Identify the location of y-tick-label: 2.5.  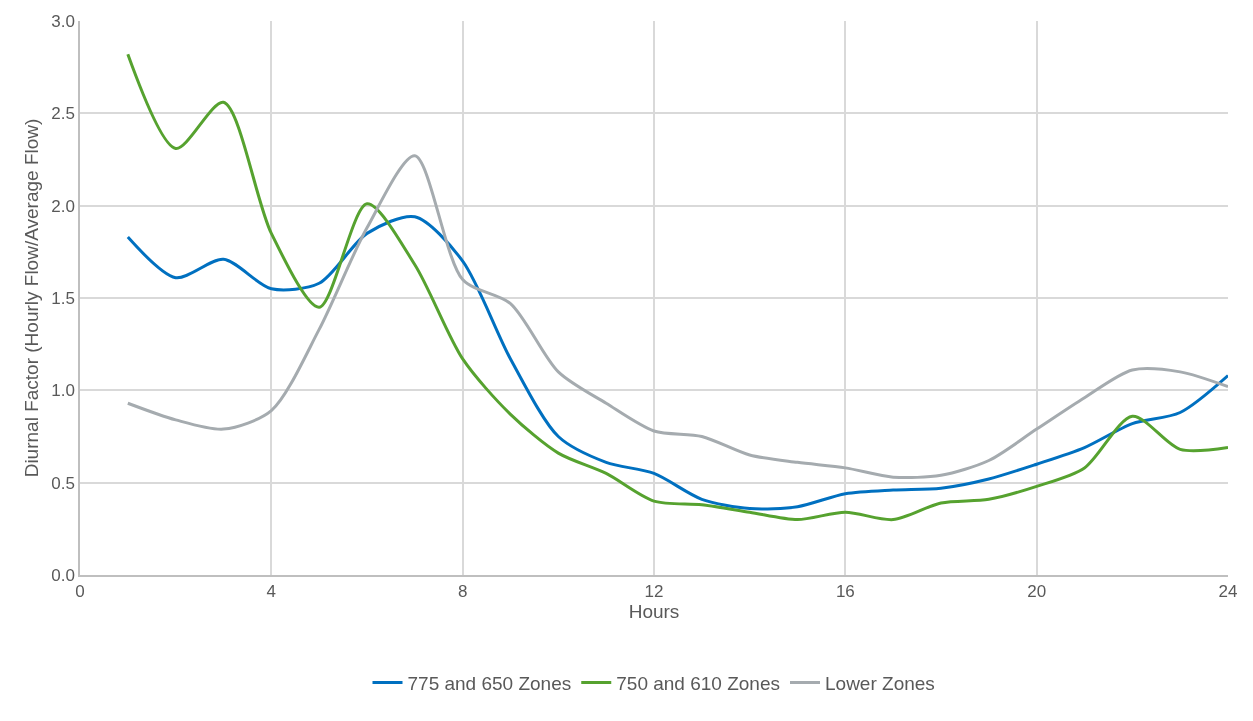
(63, 114).